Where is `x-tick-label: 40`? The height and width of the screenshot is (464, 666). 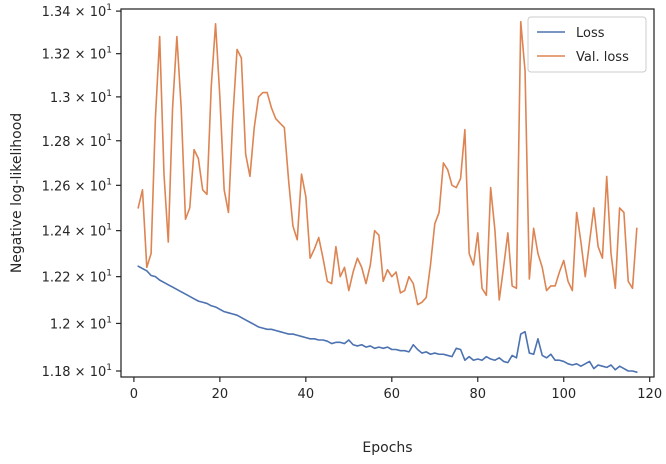 x-tick-label: 40 is located at coordinates (306, 394).